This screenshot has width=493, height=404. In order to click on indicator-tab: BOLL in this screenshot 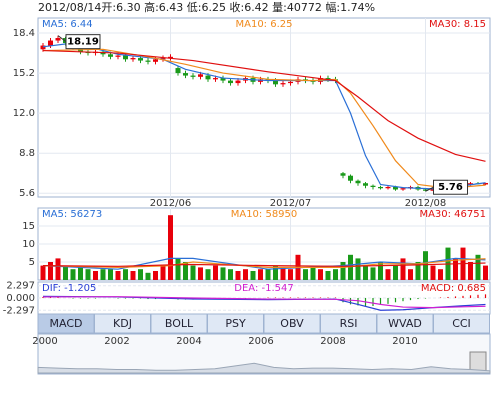, I will do `click(179, 323)`.